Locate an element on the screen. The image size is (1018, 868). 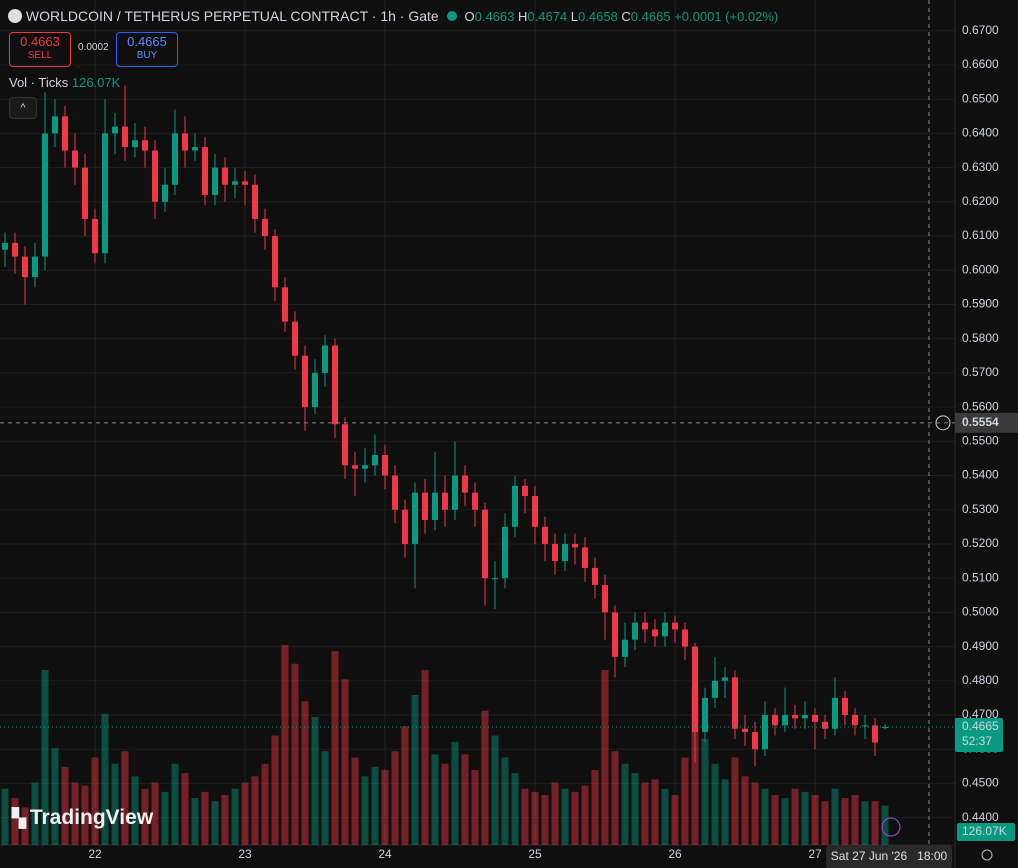
y-tick-label: 0.5600 is located at coordinates (980, 406).